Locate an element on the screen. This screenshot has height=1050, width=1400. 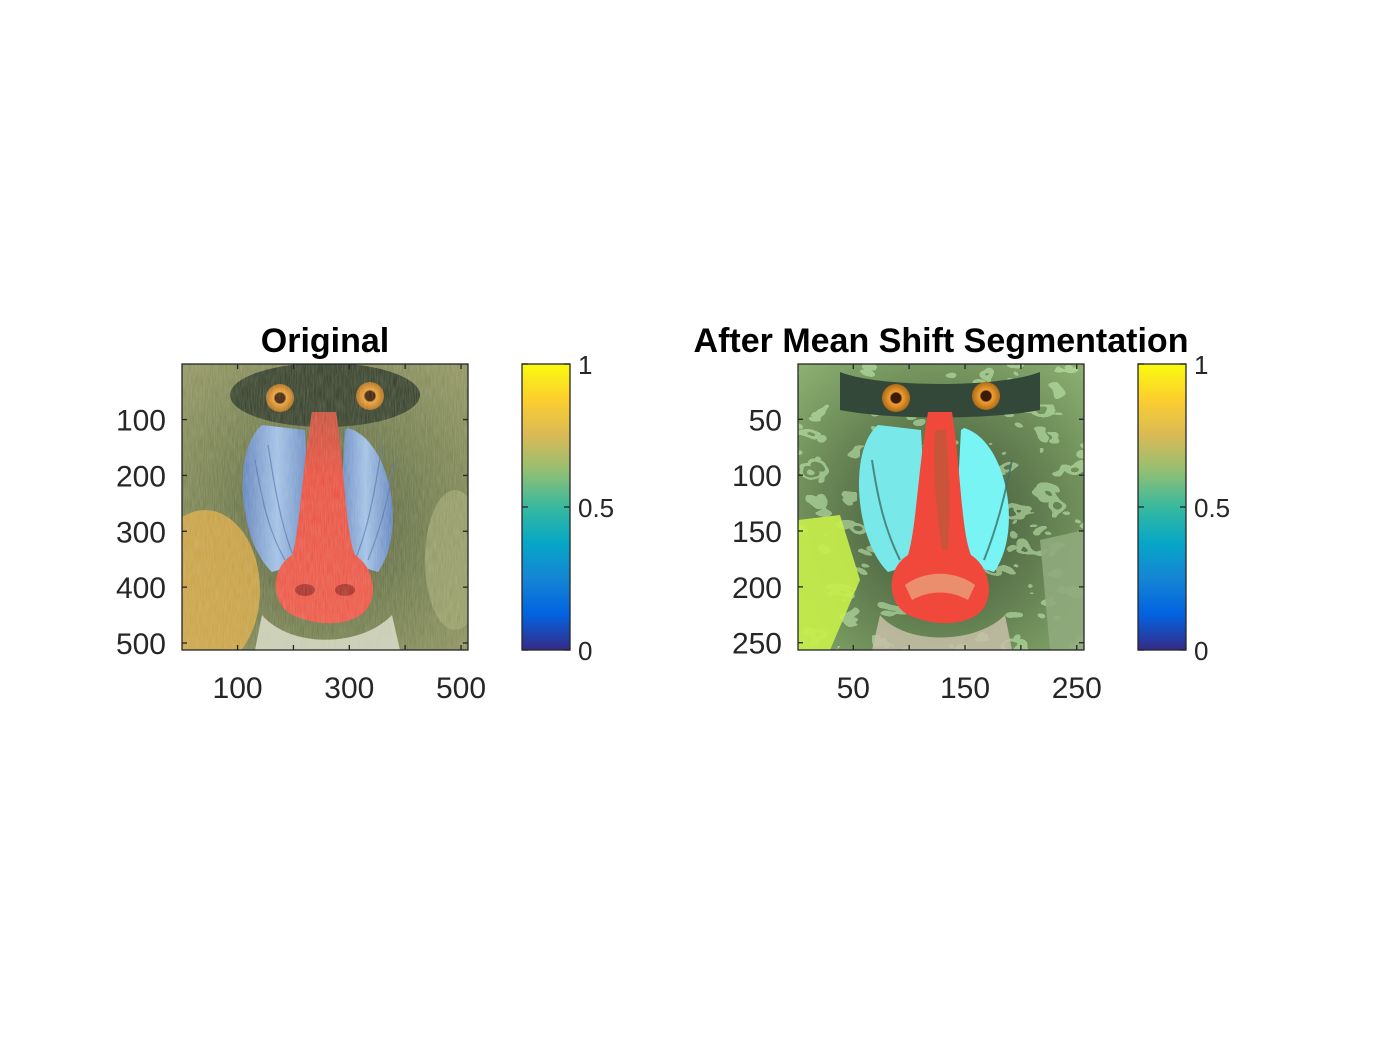
panel-segmented: After Mean Shift Segmentation is located at coordinates (962, 513).